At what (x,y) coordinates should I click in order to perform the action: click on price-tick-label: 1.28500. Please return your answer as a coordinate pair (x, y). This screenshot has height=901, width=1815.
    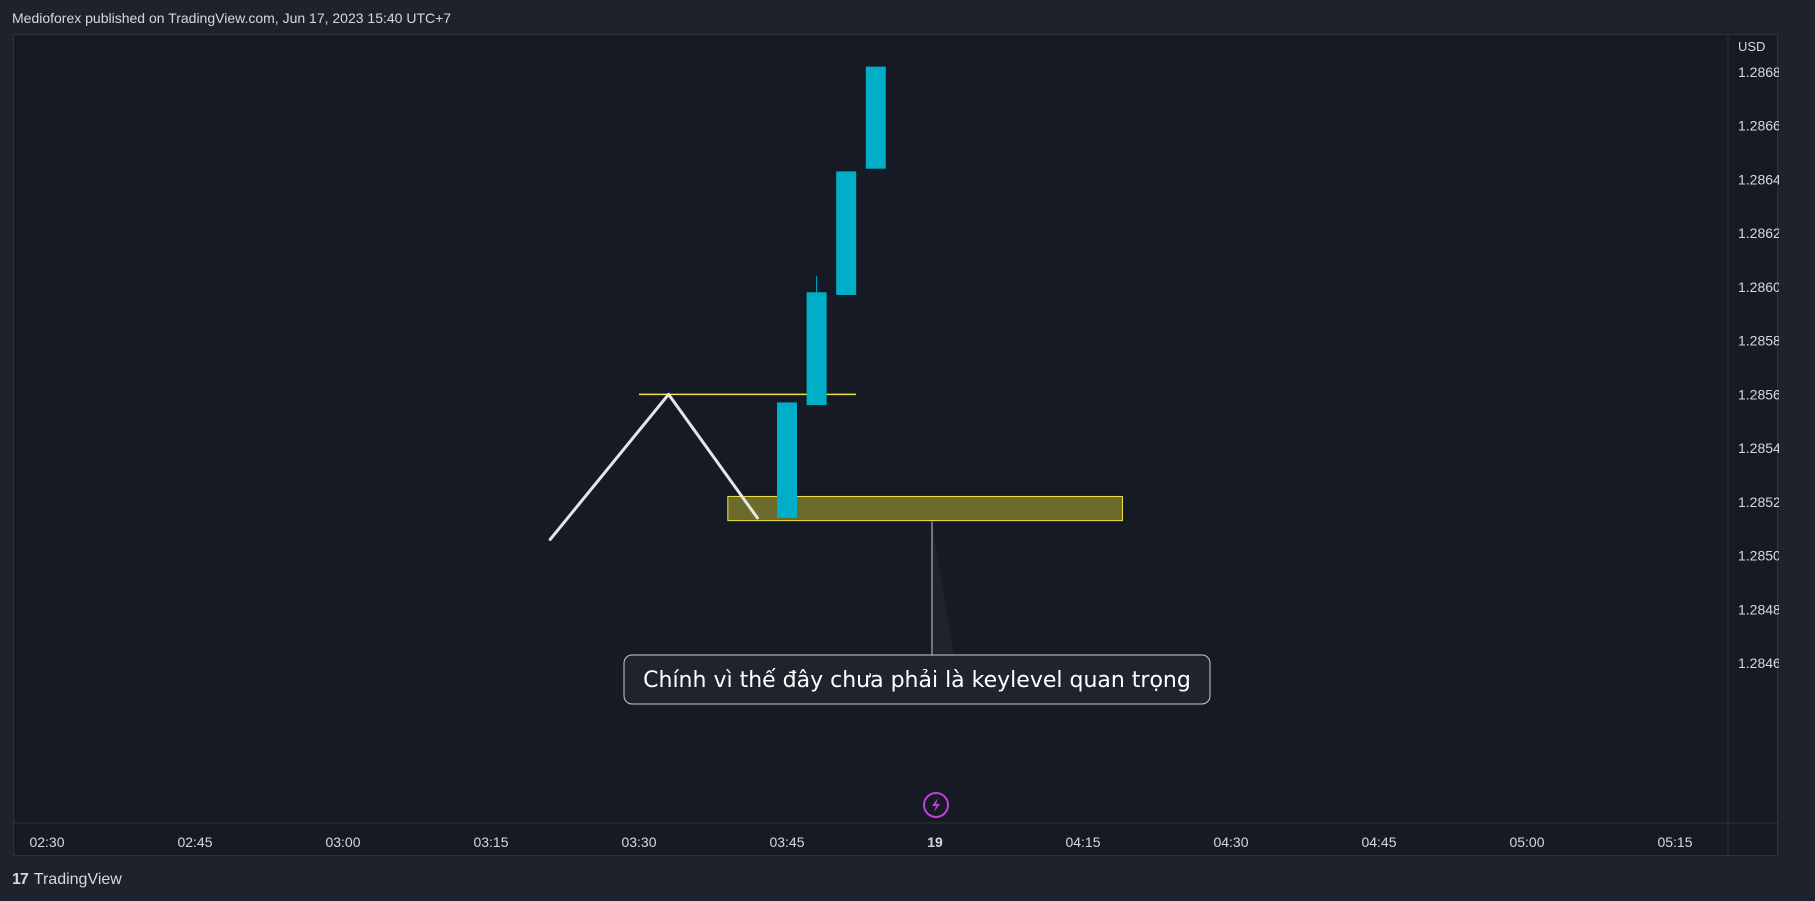
    Looking at the image, I should click on (1758, 556).